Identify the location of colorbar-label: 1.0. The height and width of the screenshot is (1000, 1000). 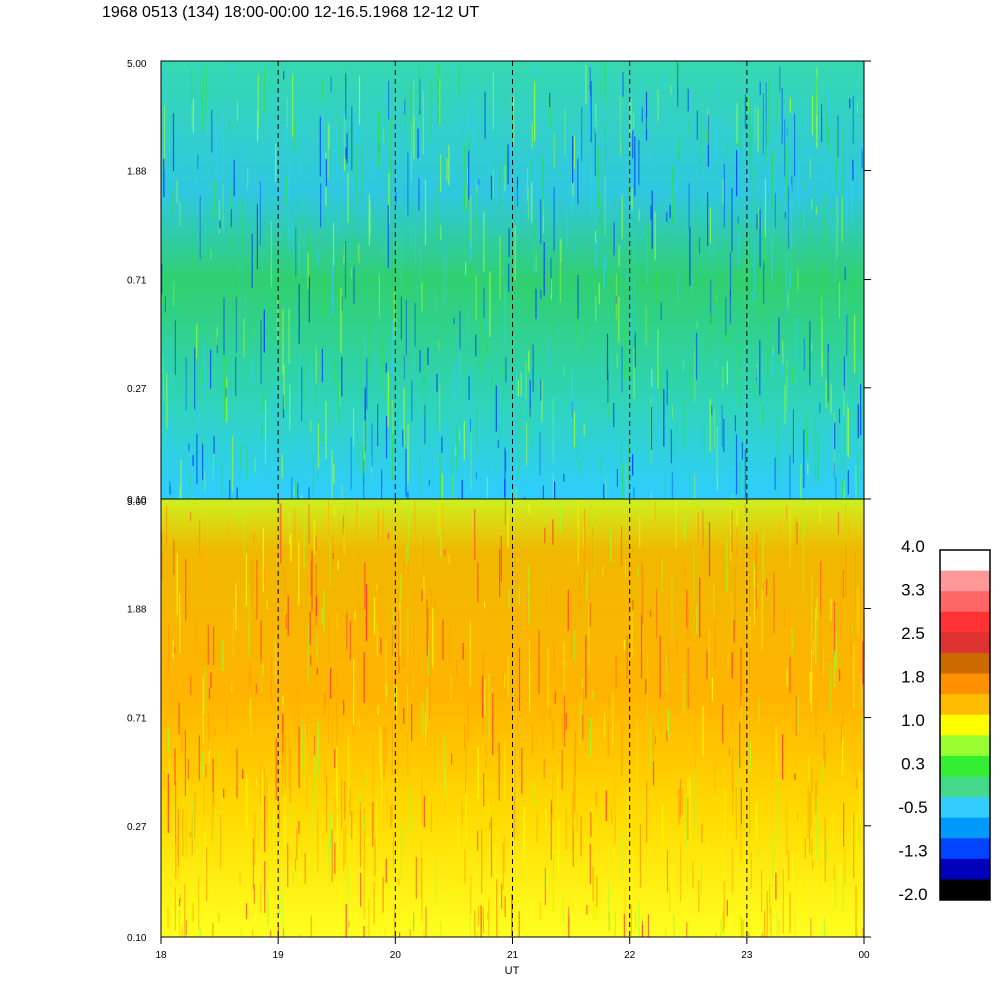
(913, 720).